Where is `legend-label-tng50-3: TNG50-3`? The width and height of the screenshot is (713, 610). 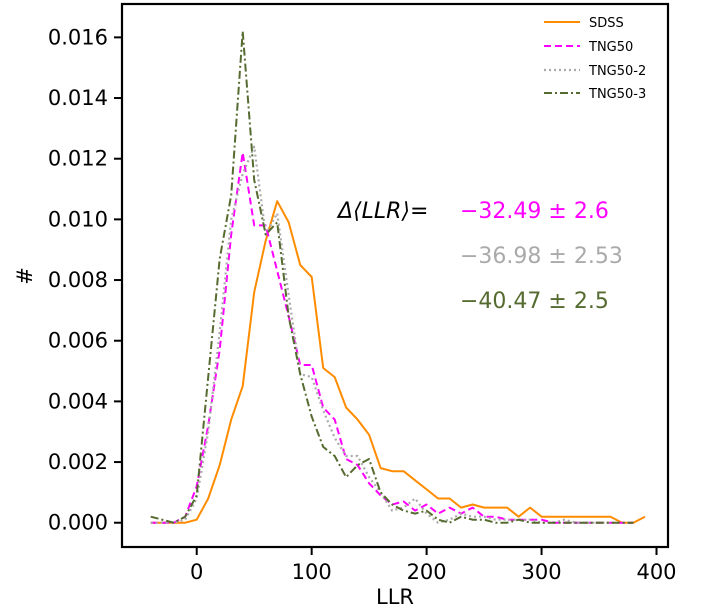
legend-label-tng50-3: TNG50-3 is located at coordinates (617, 94).